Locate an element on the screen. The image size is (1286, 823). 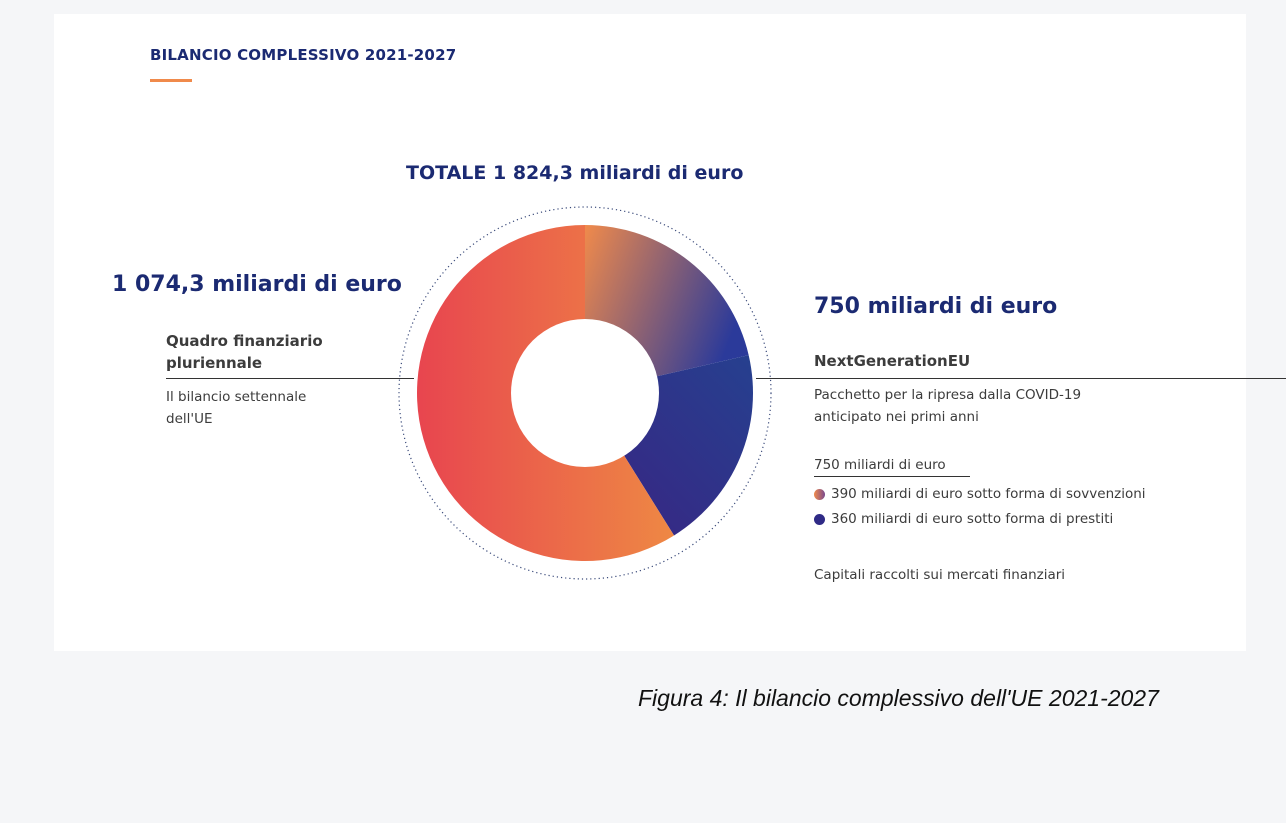
donut-chart is located at coordinates (585, 393).